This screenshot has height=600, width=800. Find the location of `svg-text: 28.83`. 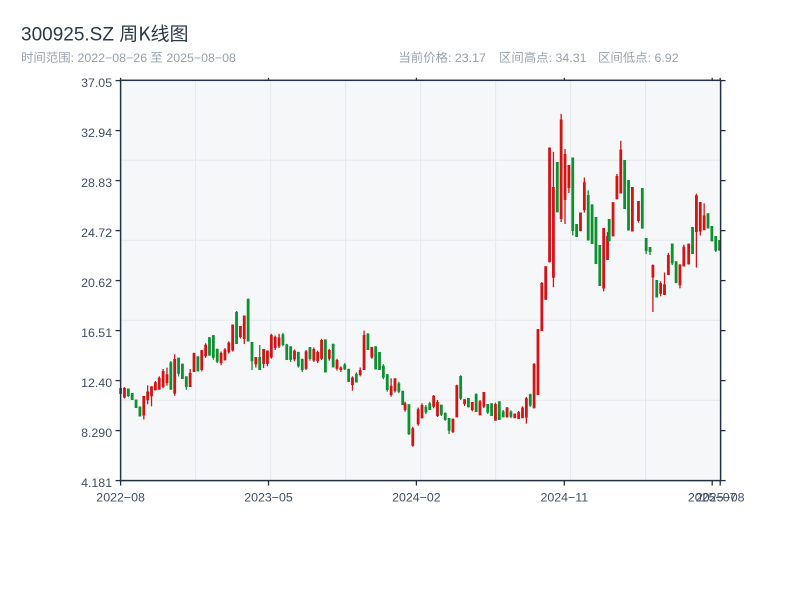

svg-text: 28.83 is located at coordinates (96, 183).